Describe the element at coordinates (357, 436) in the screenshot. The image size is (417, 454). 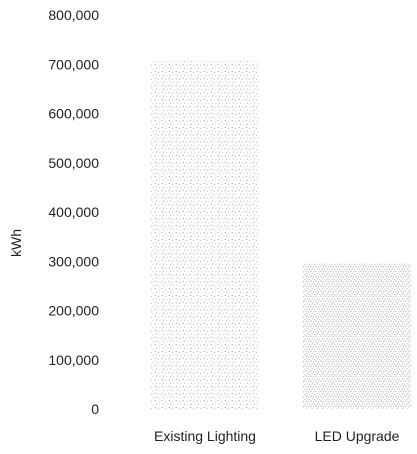
I see `x-category-label: LED Upgrade` at that location.